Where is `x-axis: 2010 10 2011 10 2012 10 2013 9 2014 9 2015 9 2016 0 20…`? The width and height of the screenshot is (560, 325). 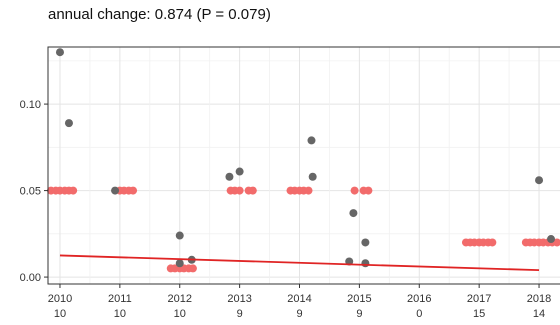
x-axis: 2010 10 2011 10 2012 10 2013 9 2014 9 2015 9 2016 0 20… is located at coordinates (299, 302).